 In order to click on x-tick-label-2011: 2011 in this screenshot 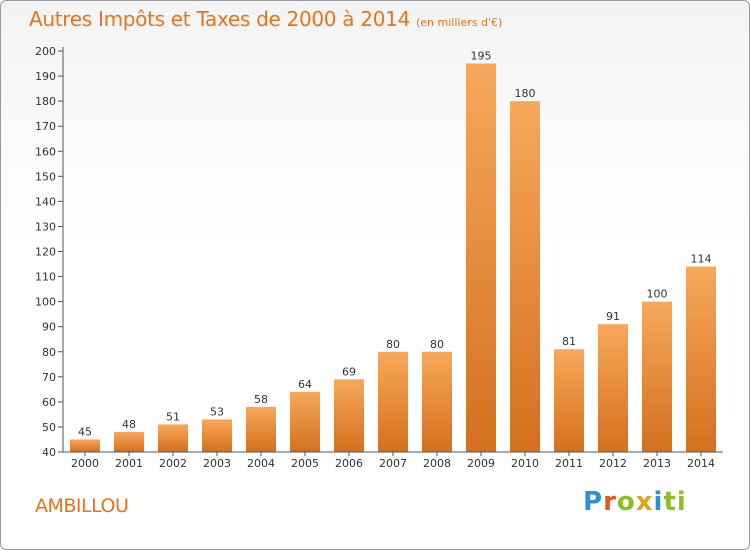, I will do `click(569, 463)`.